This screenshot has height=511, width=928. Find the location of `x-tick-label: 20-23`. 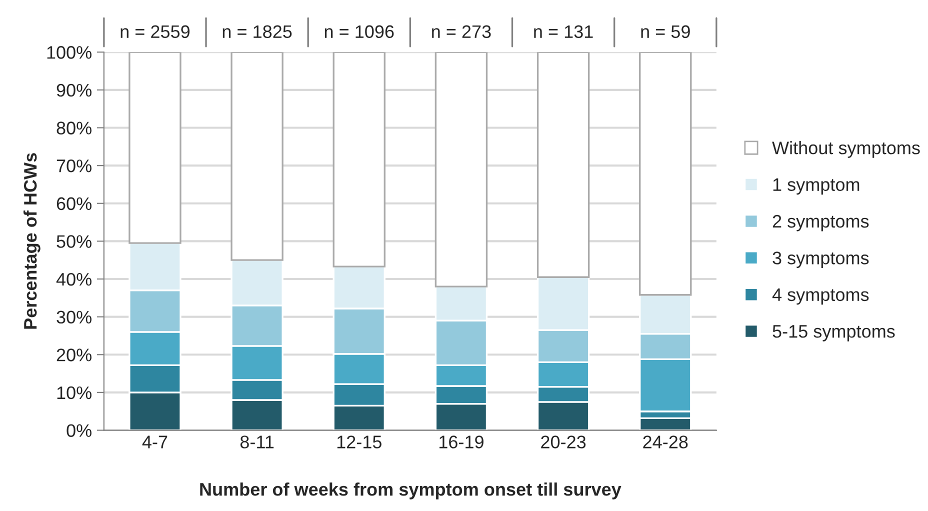

x-tick-label: 20-23 is located at coordinates (563, 442).